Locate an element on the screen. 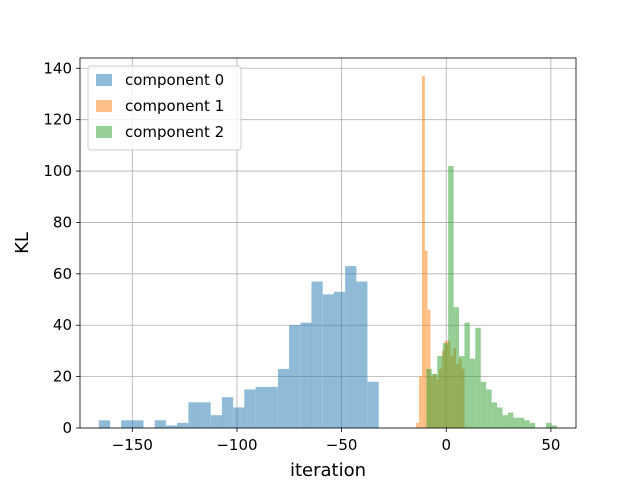 The height and width of the screenshot is (480, 640). series-2-bars is located at coordinates (491, 296).